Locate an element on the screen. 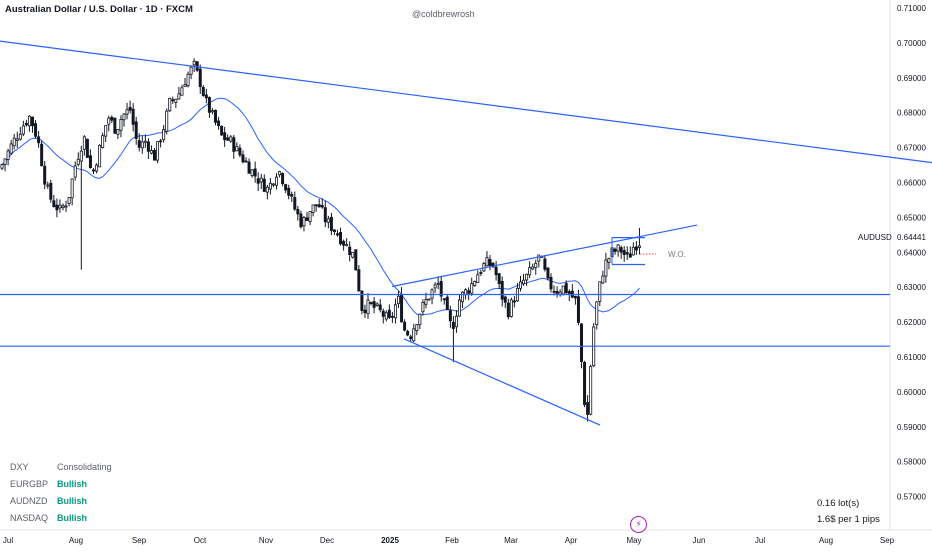  y-tick-label: 0.64000 is located at coordinates (911, 252).